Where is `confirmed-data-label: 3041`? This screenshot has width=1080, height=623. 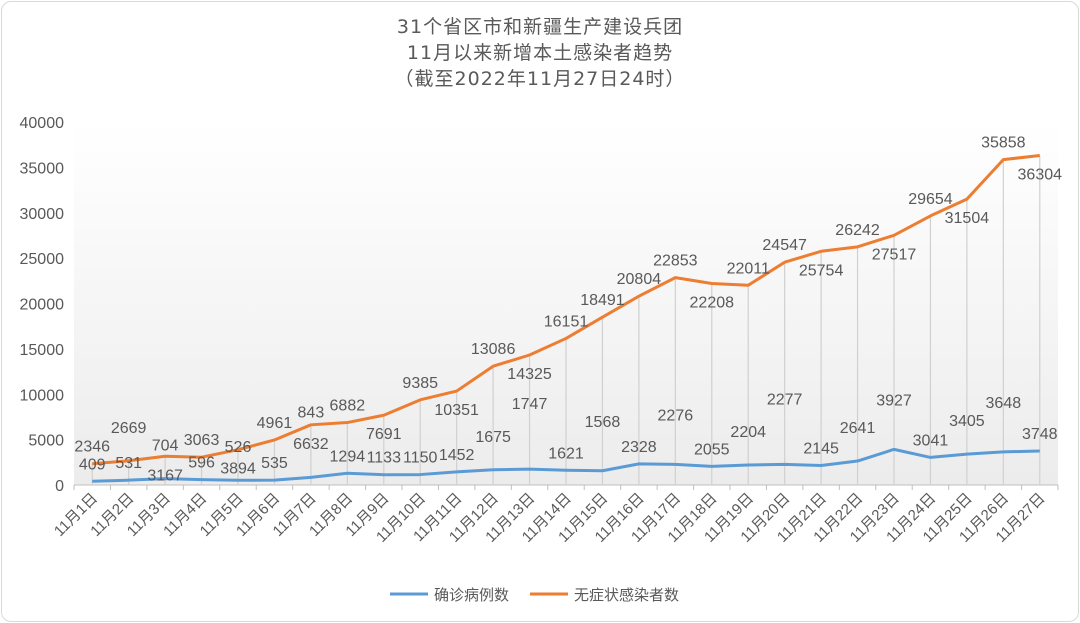 confirmed-data-label: 3041 is located at coordinates (931, 440).